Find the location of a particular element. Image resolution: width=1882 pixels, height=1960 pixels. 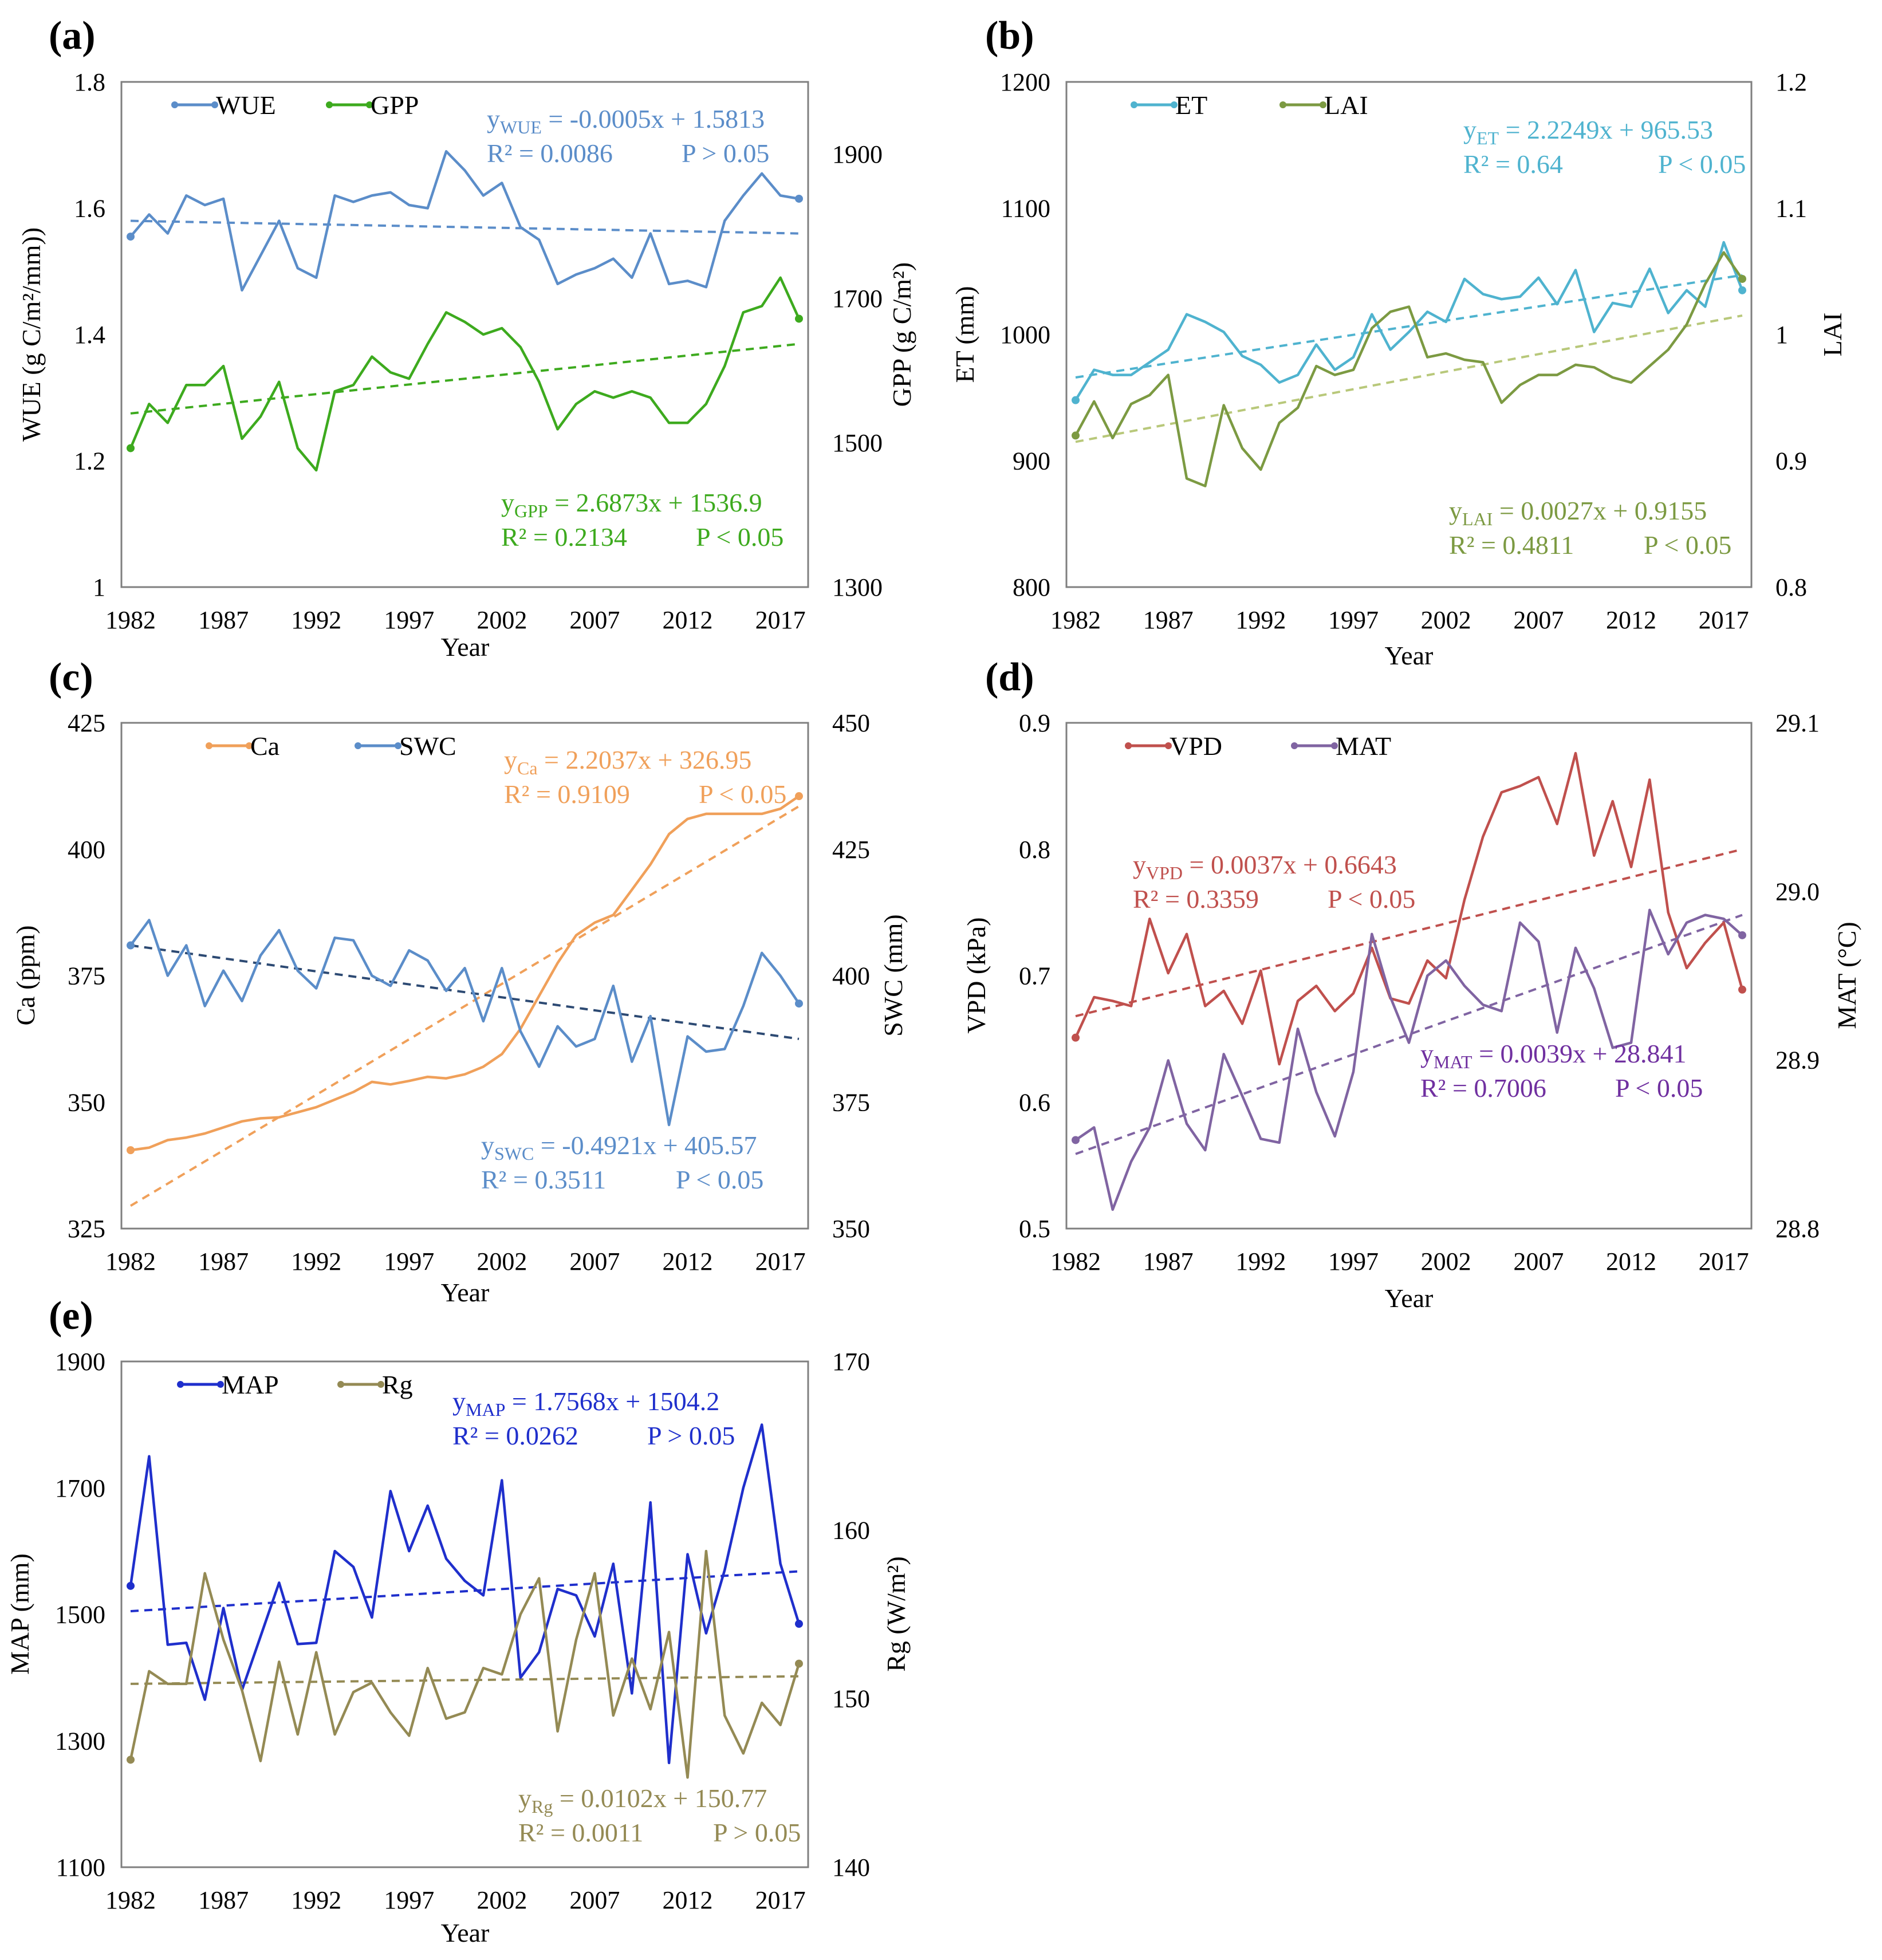

y-right-tick-label: 28.9 is located at coordinates (1797, 1060).